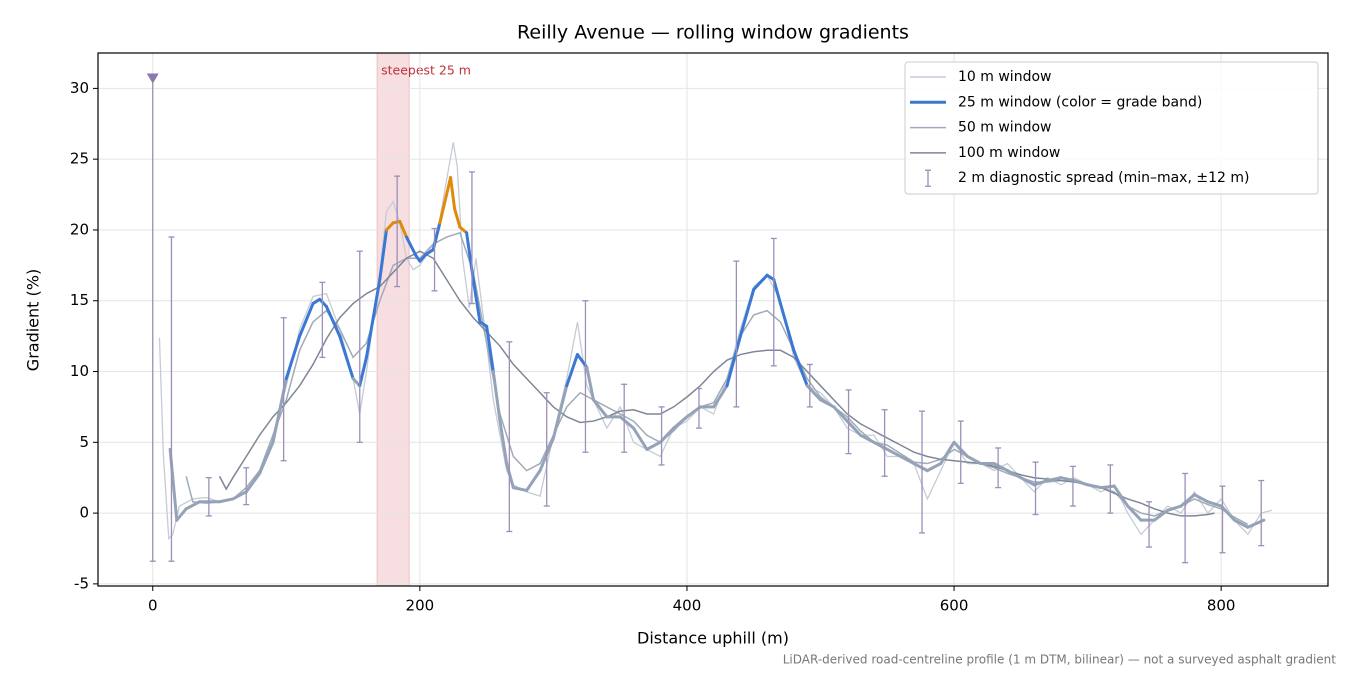 The height and width of the screenshot is (675, 1350). What do you see at coordinates (79, 229) in the screenshot?
I see `y-tick-label: 20` at bounding box center [79, 229].